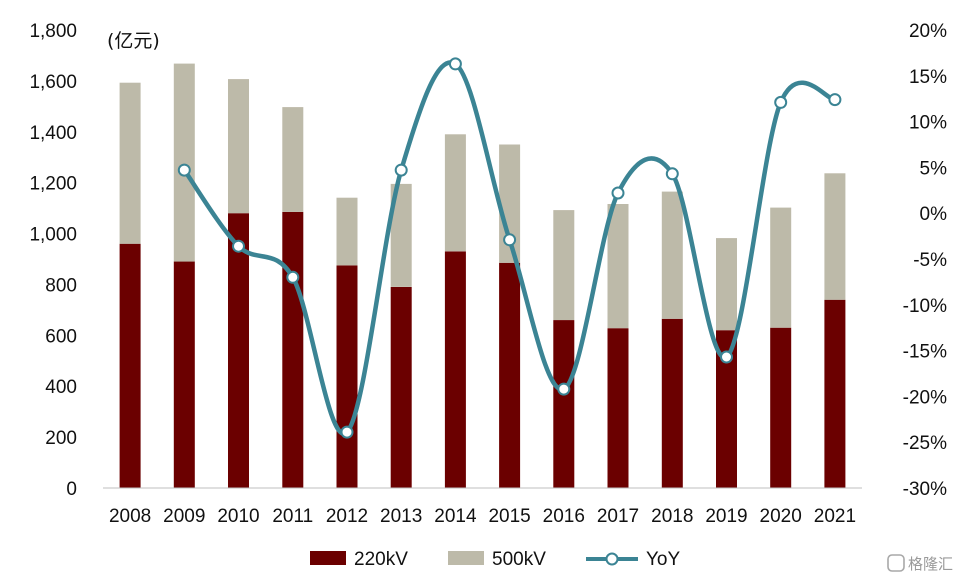  I want to click on bar-220kv-2018, so click(672, 403).